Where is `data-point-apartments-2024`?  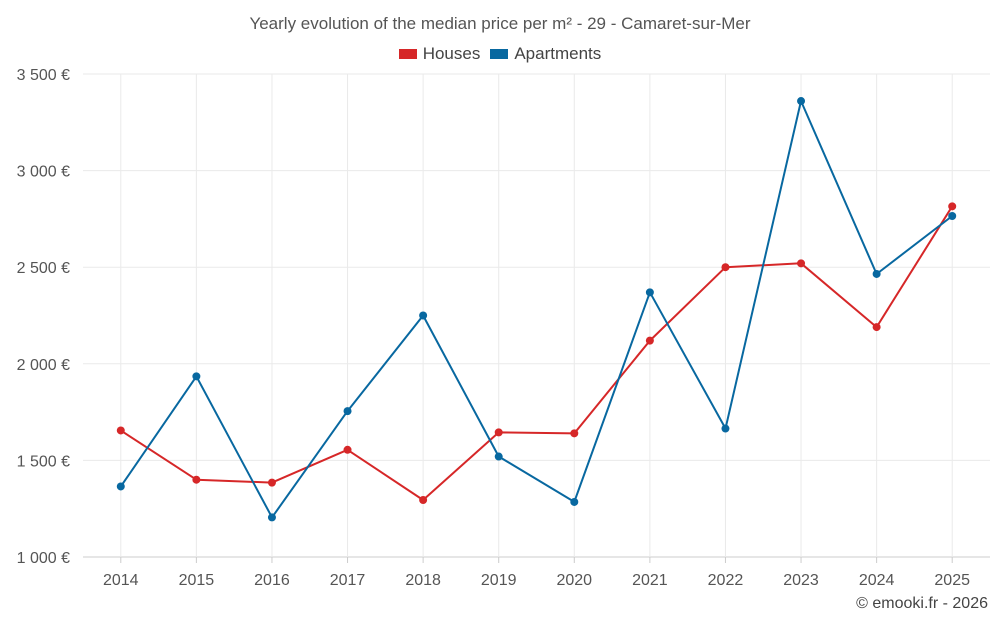 data-point-apartments-2024 is located at coordinates (876, 273).